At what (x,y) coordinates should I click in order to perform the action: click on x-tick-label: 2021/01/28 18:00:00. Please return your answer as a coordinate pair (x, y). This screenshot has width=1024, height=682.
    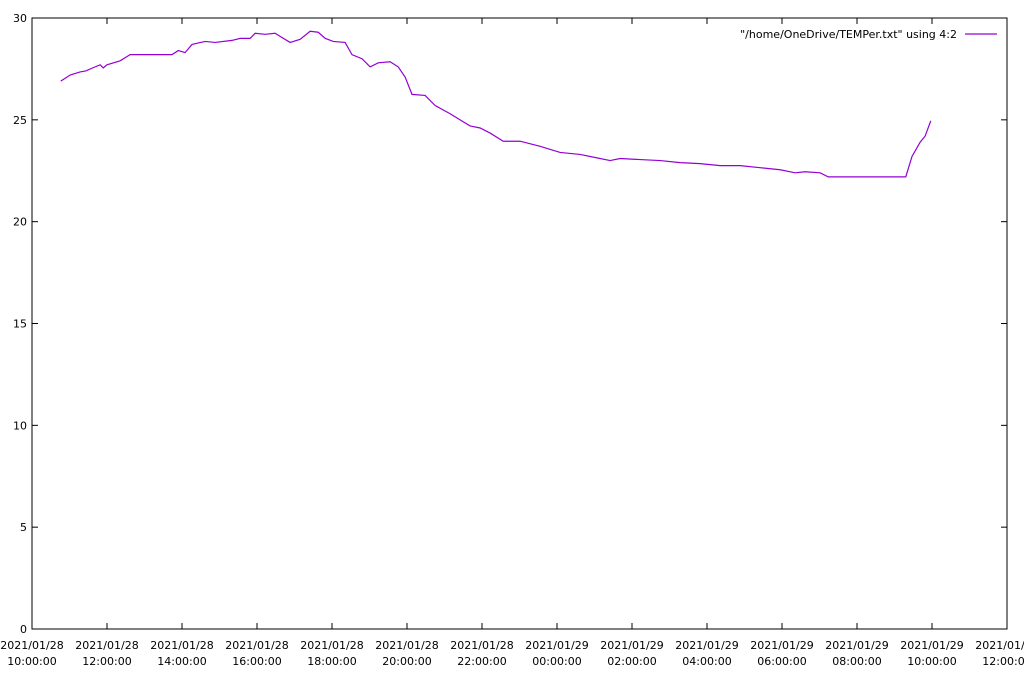
    Looking at the image, I should click on (331, 653).